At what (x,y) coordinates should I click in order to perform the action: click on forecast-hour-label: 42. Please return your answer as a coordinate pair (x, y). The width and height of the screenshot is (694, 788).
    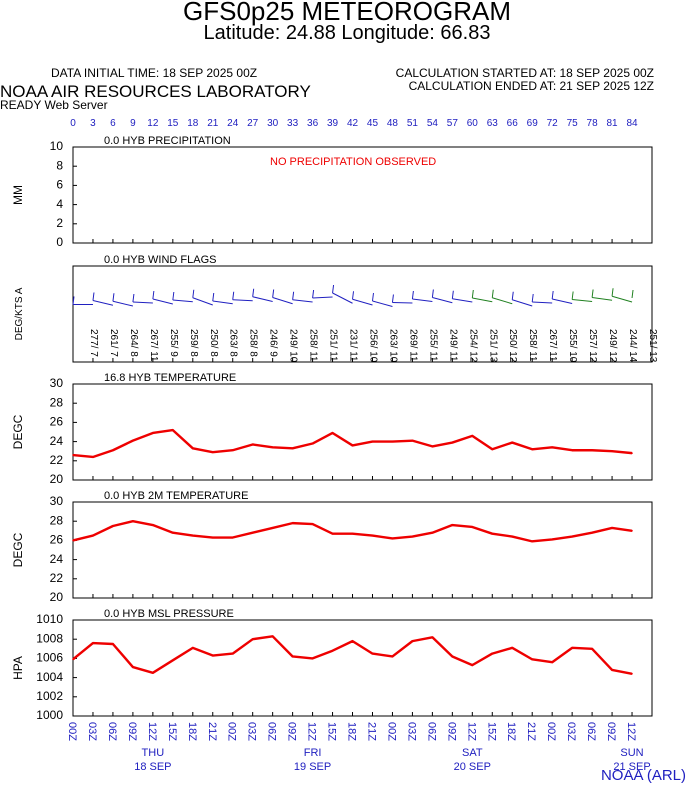
    Looking at the image, I should click on (353, 123).